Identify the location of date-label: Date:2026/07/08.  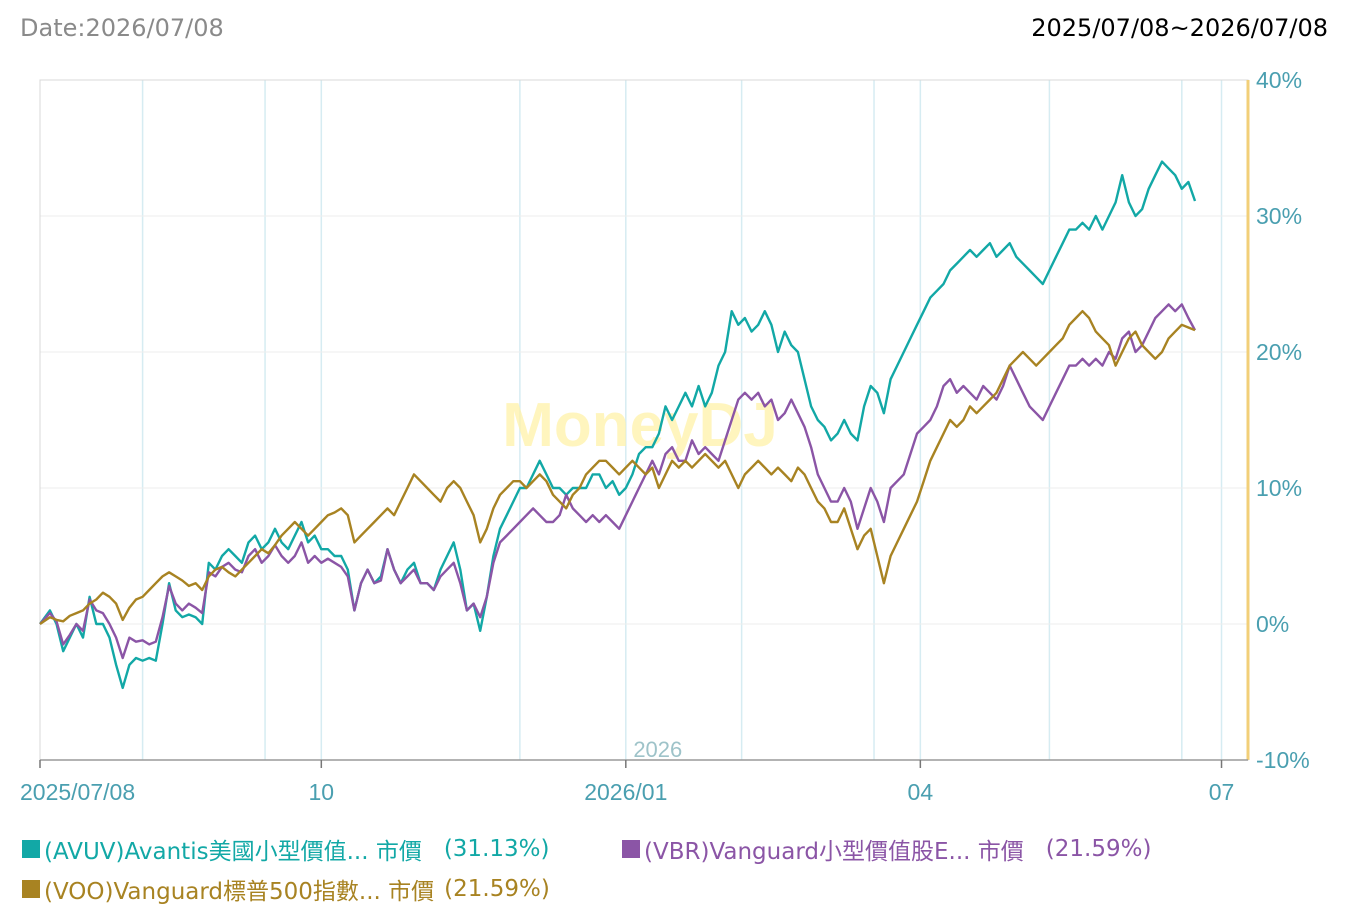
(122, 28).